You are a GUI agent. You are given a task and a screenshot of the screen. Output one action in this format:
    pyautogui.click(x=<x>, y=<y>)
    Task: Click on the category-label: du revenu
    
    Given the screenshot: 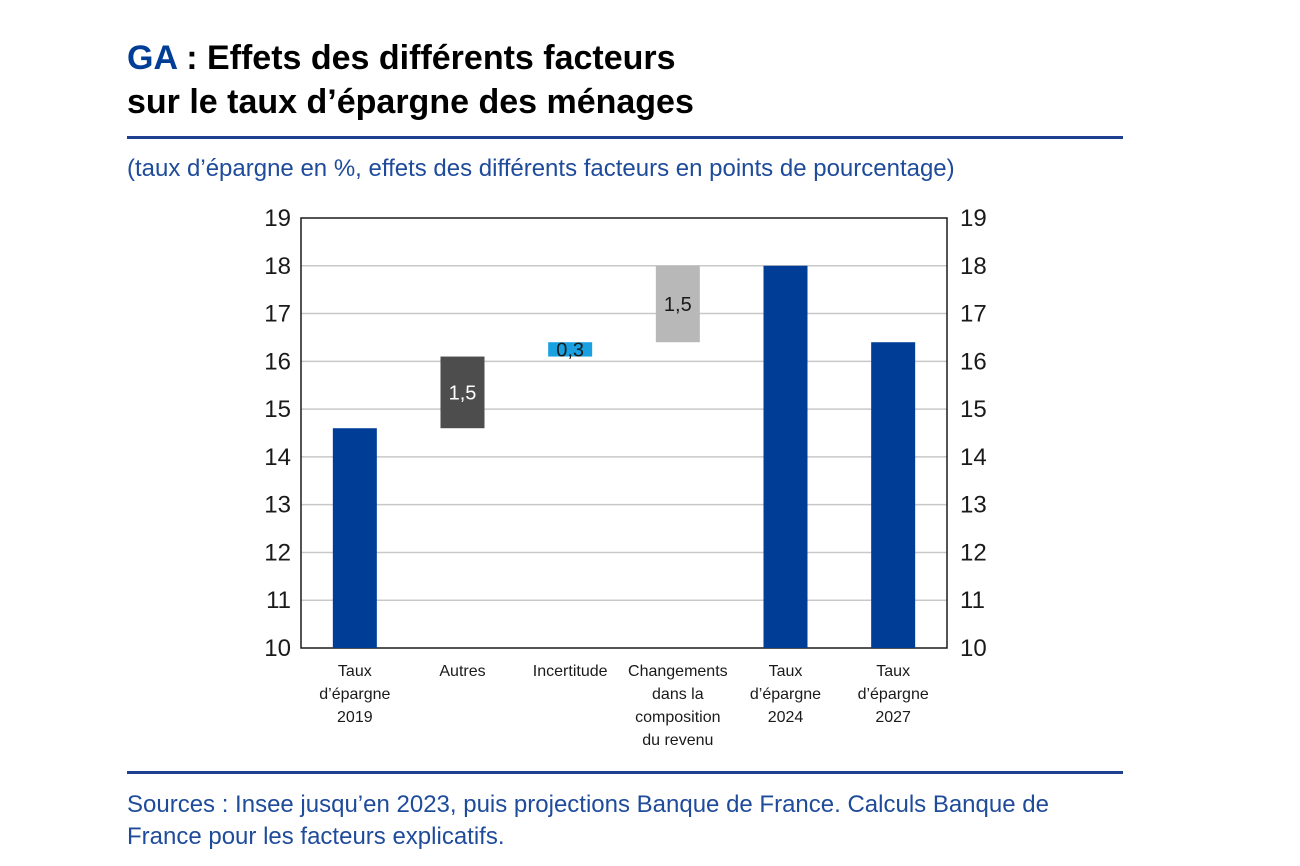 What is the action you would take?
    pyautogui.click(x=677, y=740)
    